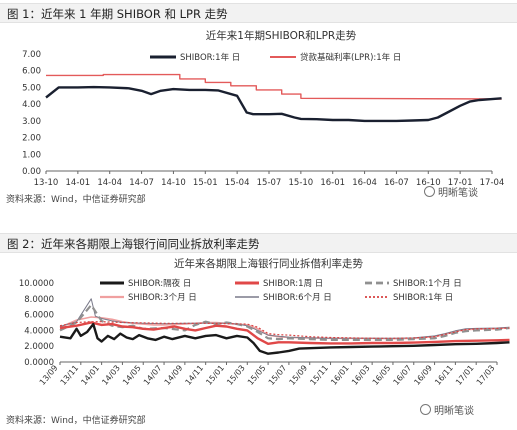  I want to click on chart1-ytick-label: 4.00, so click(31, 105).